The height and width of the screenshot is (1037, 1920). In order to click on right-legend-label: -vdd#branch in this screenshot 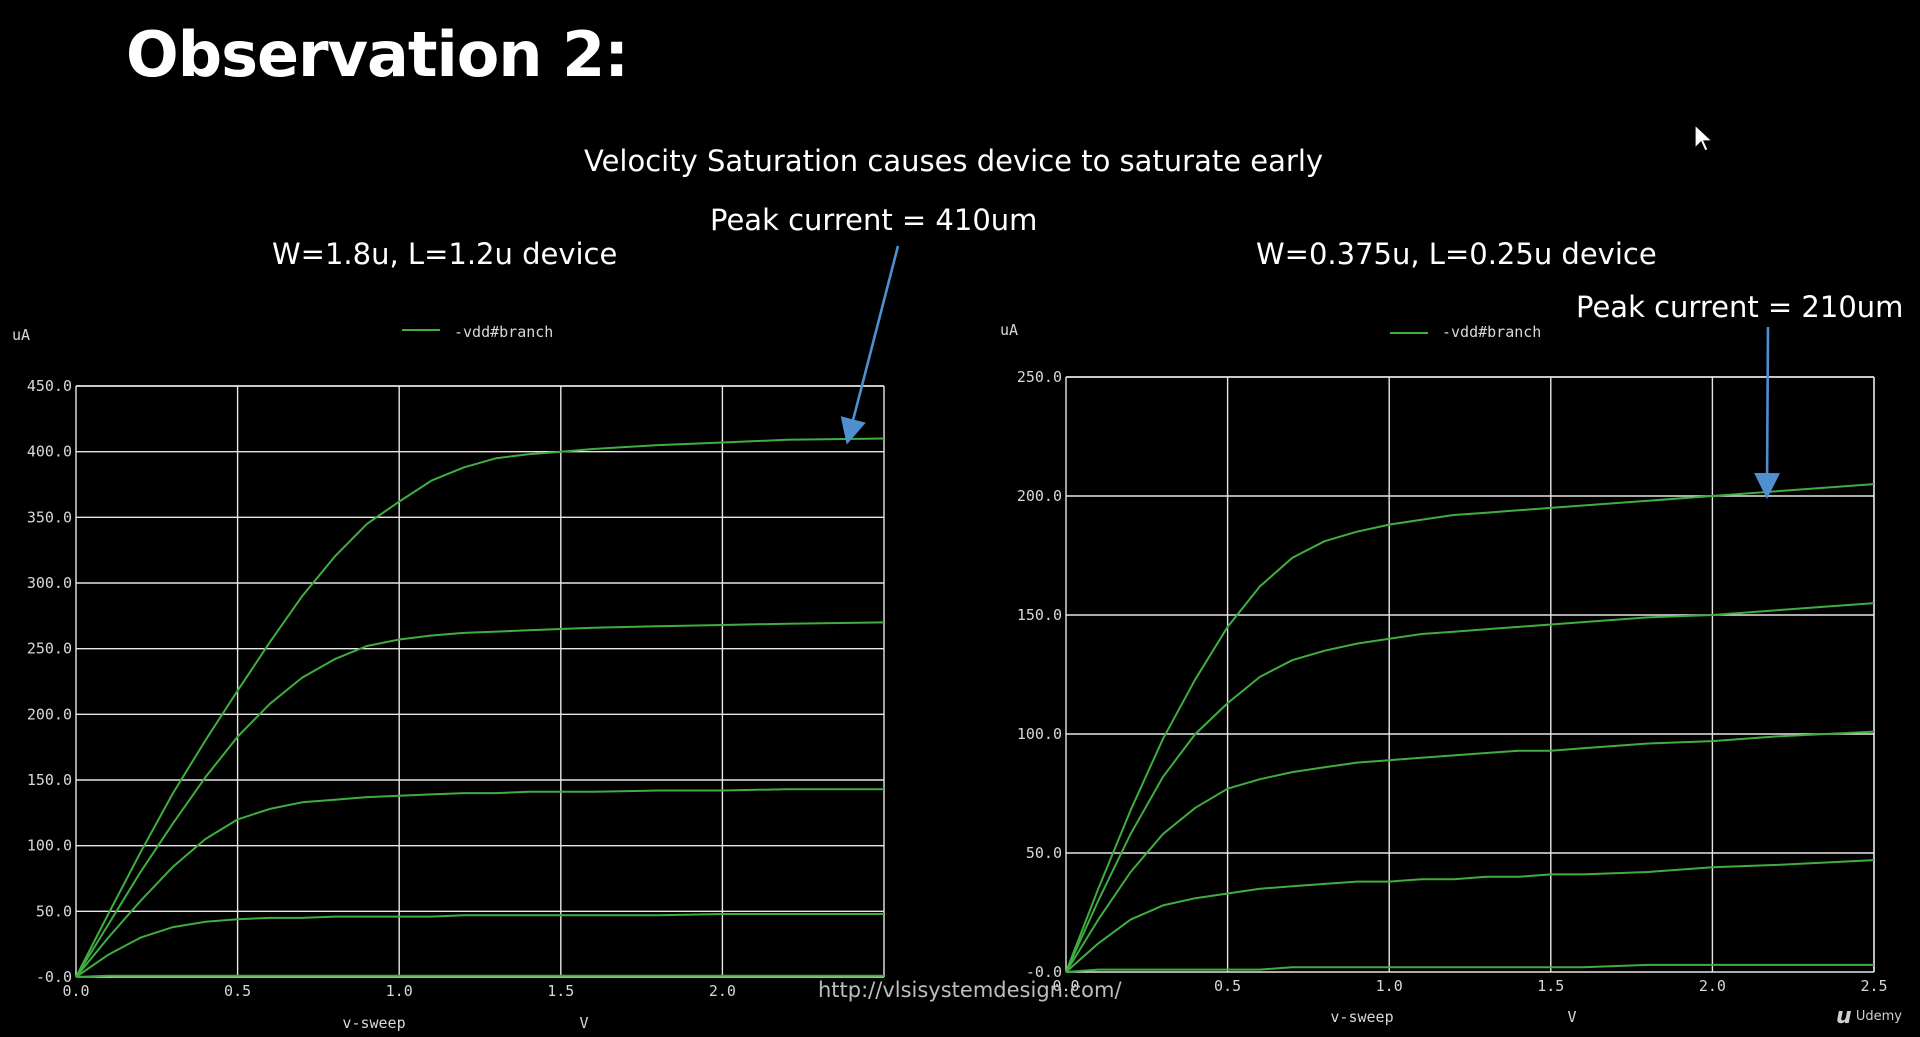, I will do `click(1491, 332)`.